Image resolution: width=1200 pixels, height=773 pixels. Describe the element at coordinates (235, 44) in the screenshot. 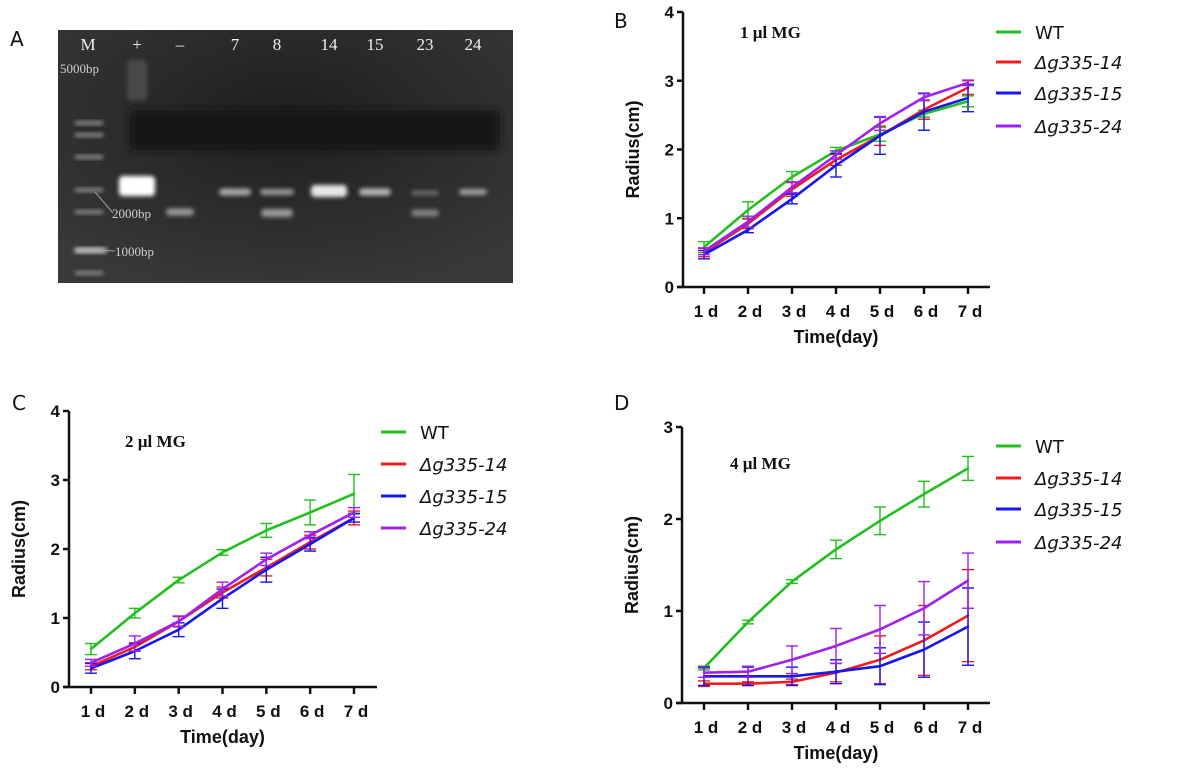

I see `gel-lane-label: 7` at that location.